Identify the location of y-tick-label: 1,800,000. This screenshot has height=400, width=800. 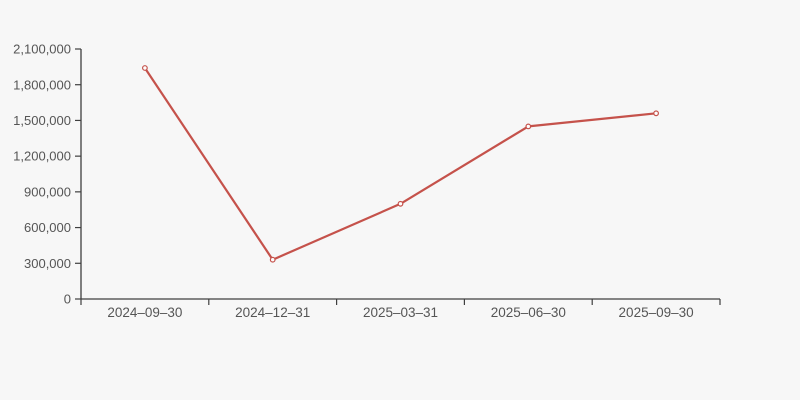
(42, 84).